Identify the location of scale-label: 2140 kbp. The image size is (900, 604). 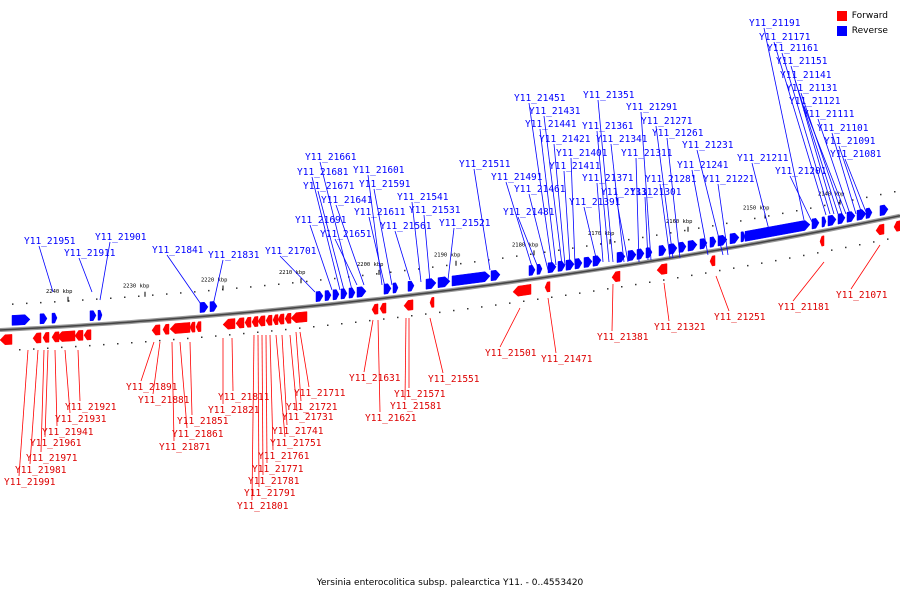
(831, 195).